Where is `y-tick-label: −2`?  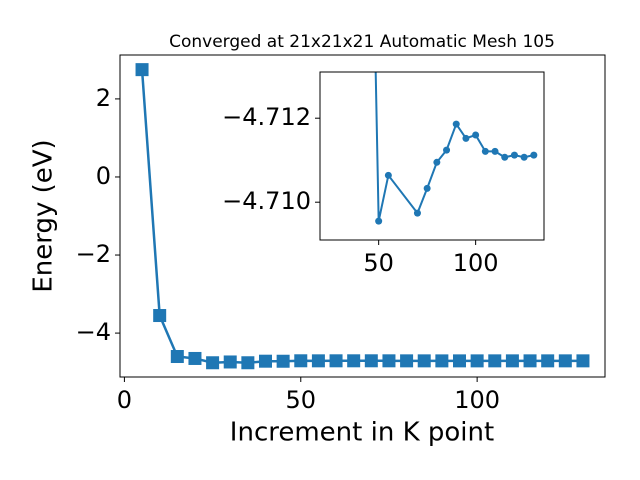 y-tick-label: −2 is located at coordinates (93, 254).